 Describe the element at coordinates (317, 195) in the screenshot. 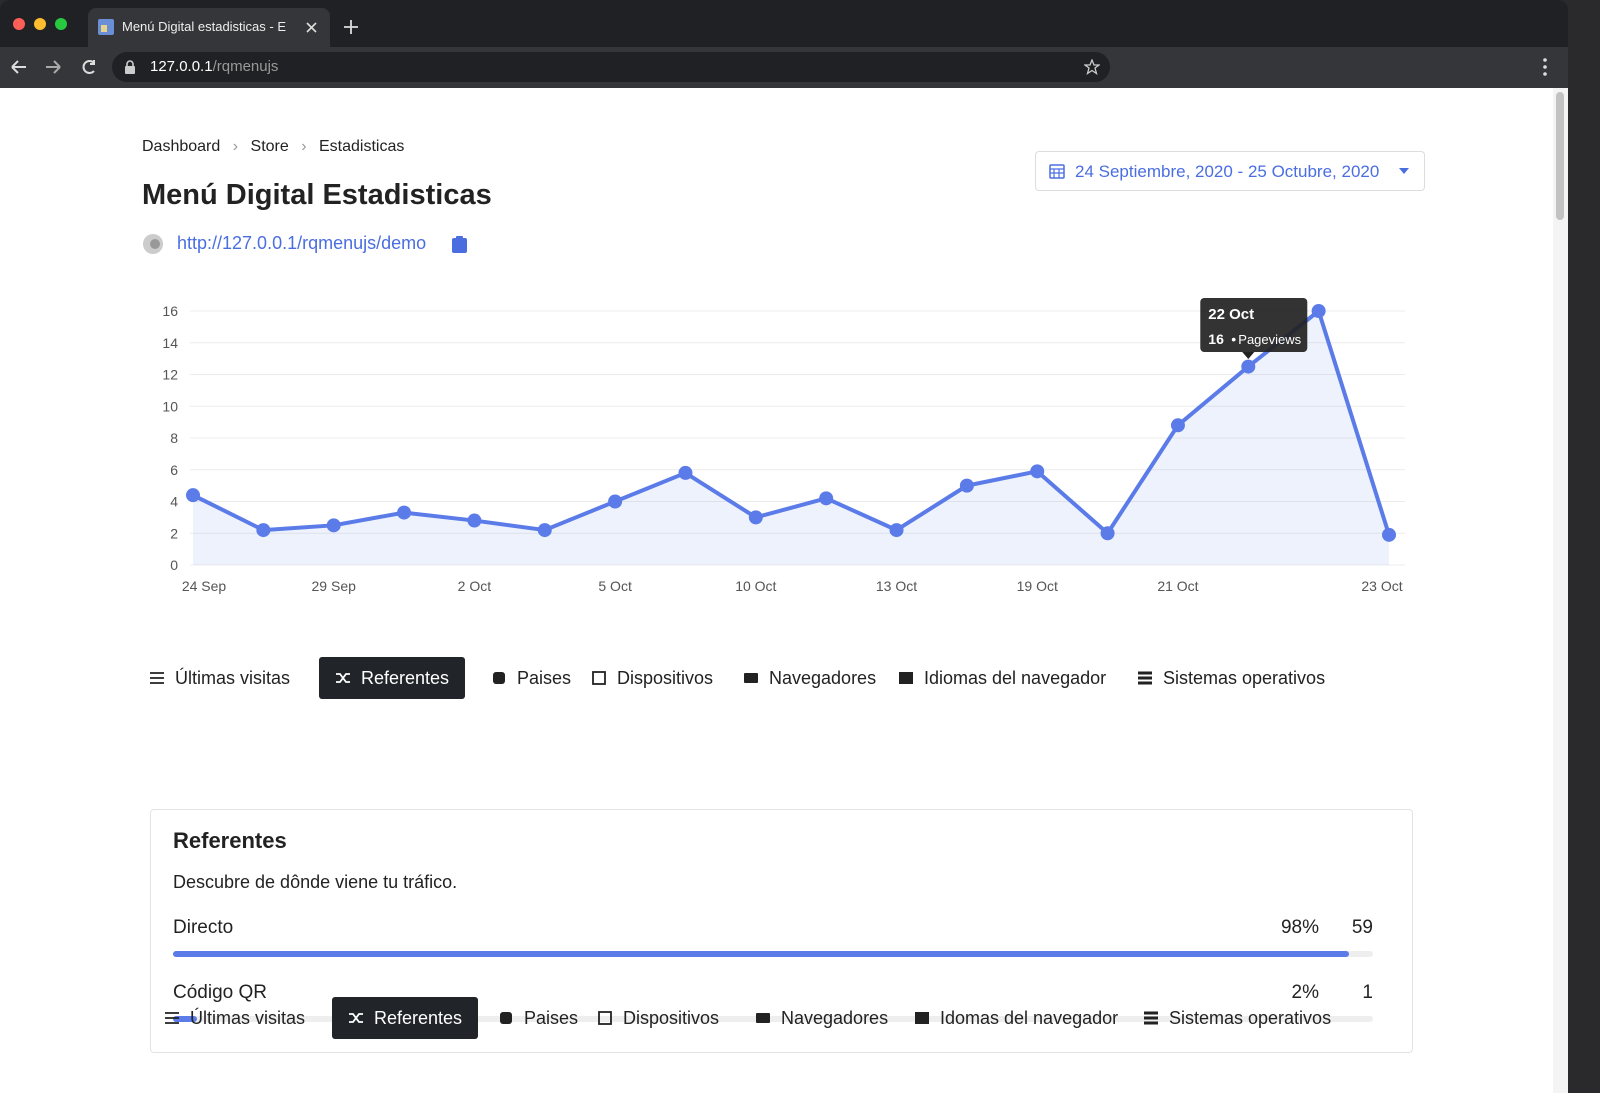

I see `page-title: Menú Digital Estadisticas` at that location.